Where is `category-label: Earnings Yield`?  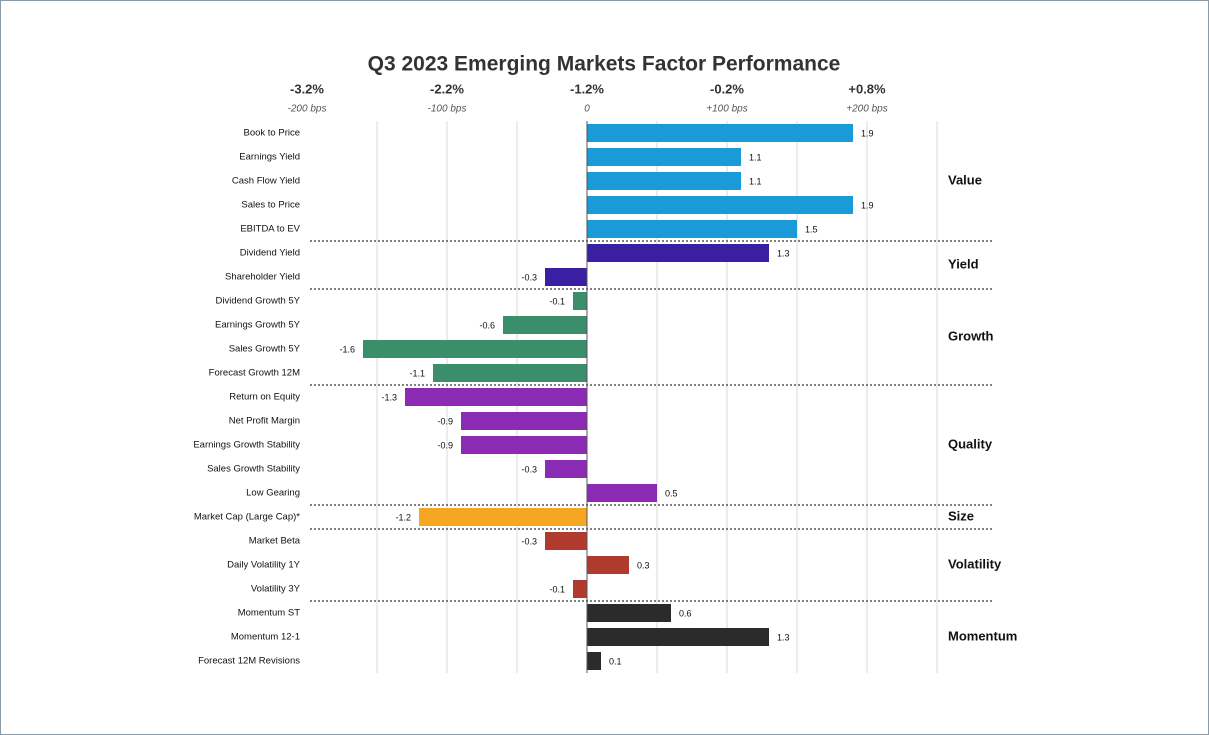 category-label: Earnings Yield is located at coordinates (269, 157).